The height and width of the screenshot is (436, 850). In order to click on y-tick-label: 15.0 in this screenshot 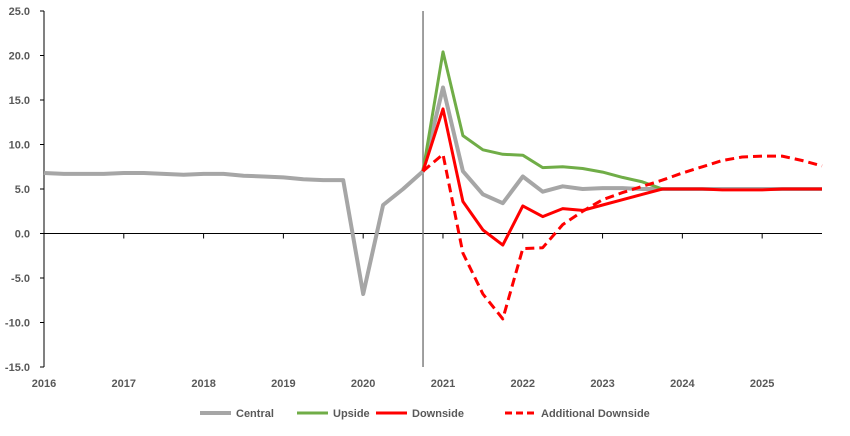, I will do `click(19, 101)`.